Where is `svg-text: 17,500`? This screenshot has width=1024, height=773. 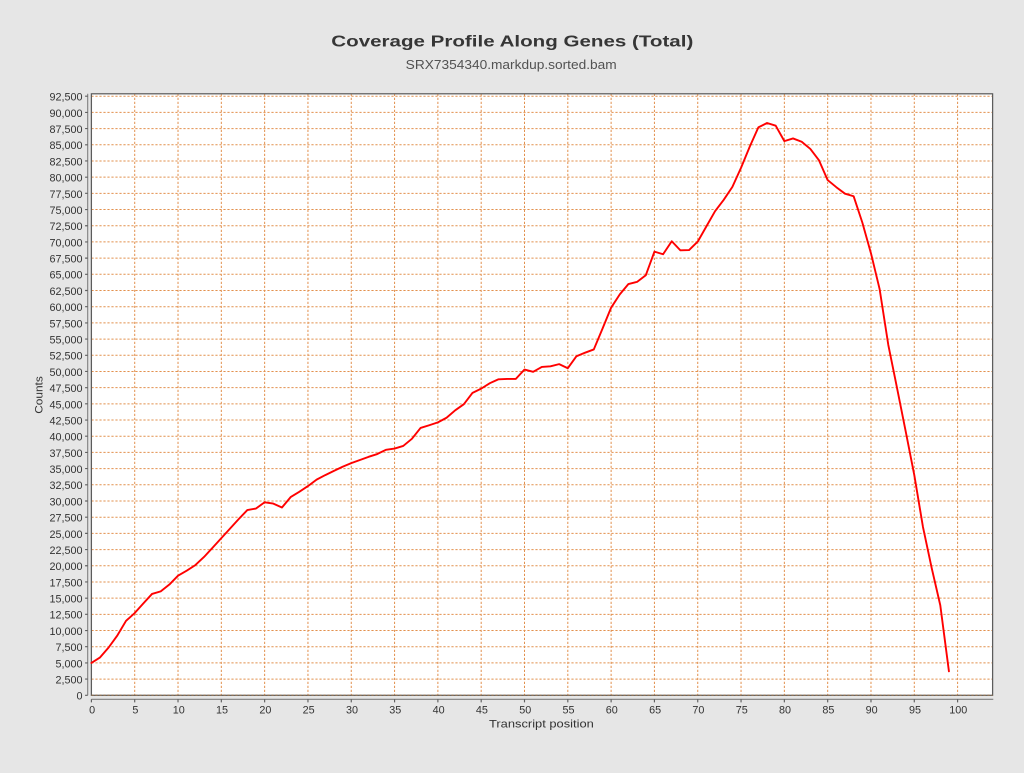 svg-text: 17,500 is located at coordinates (65, 583).